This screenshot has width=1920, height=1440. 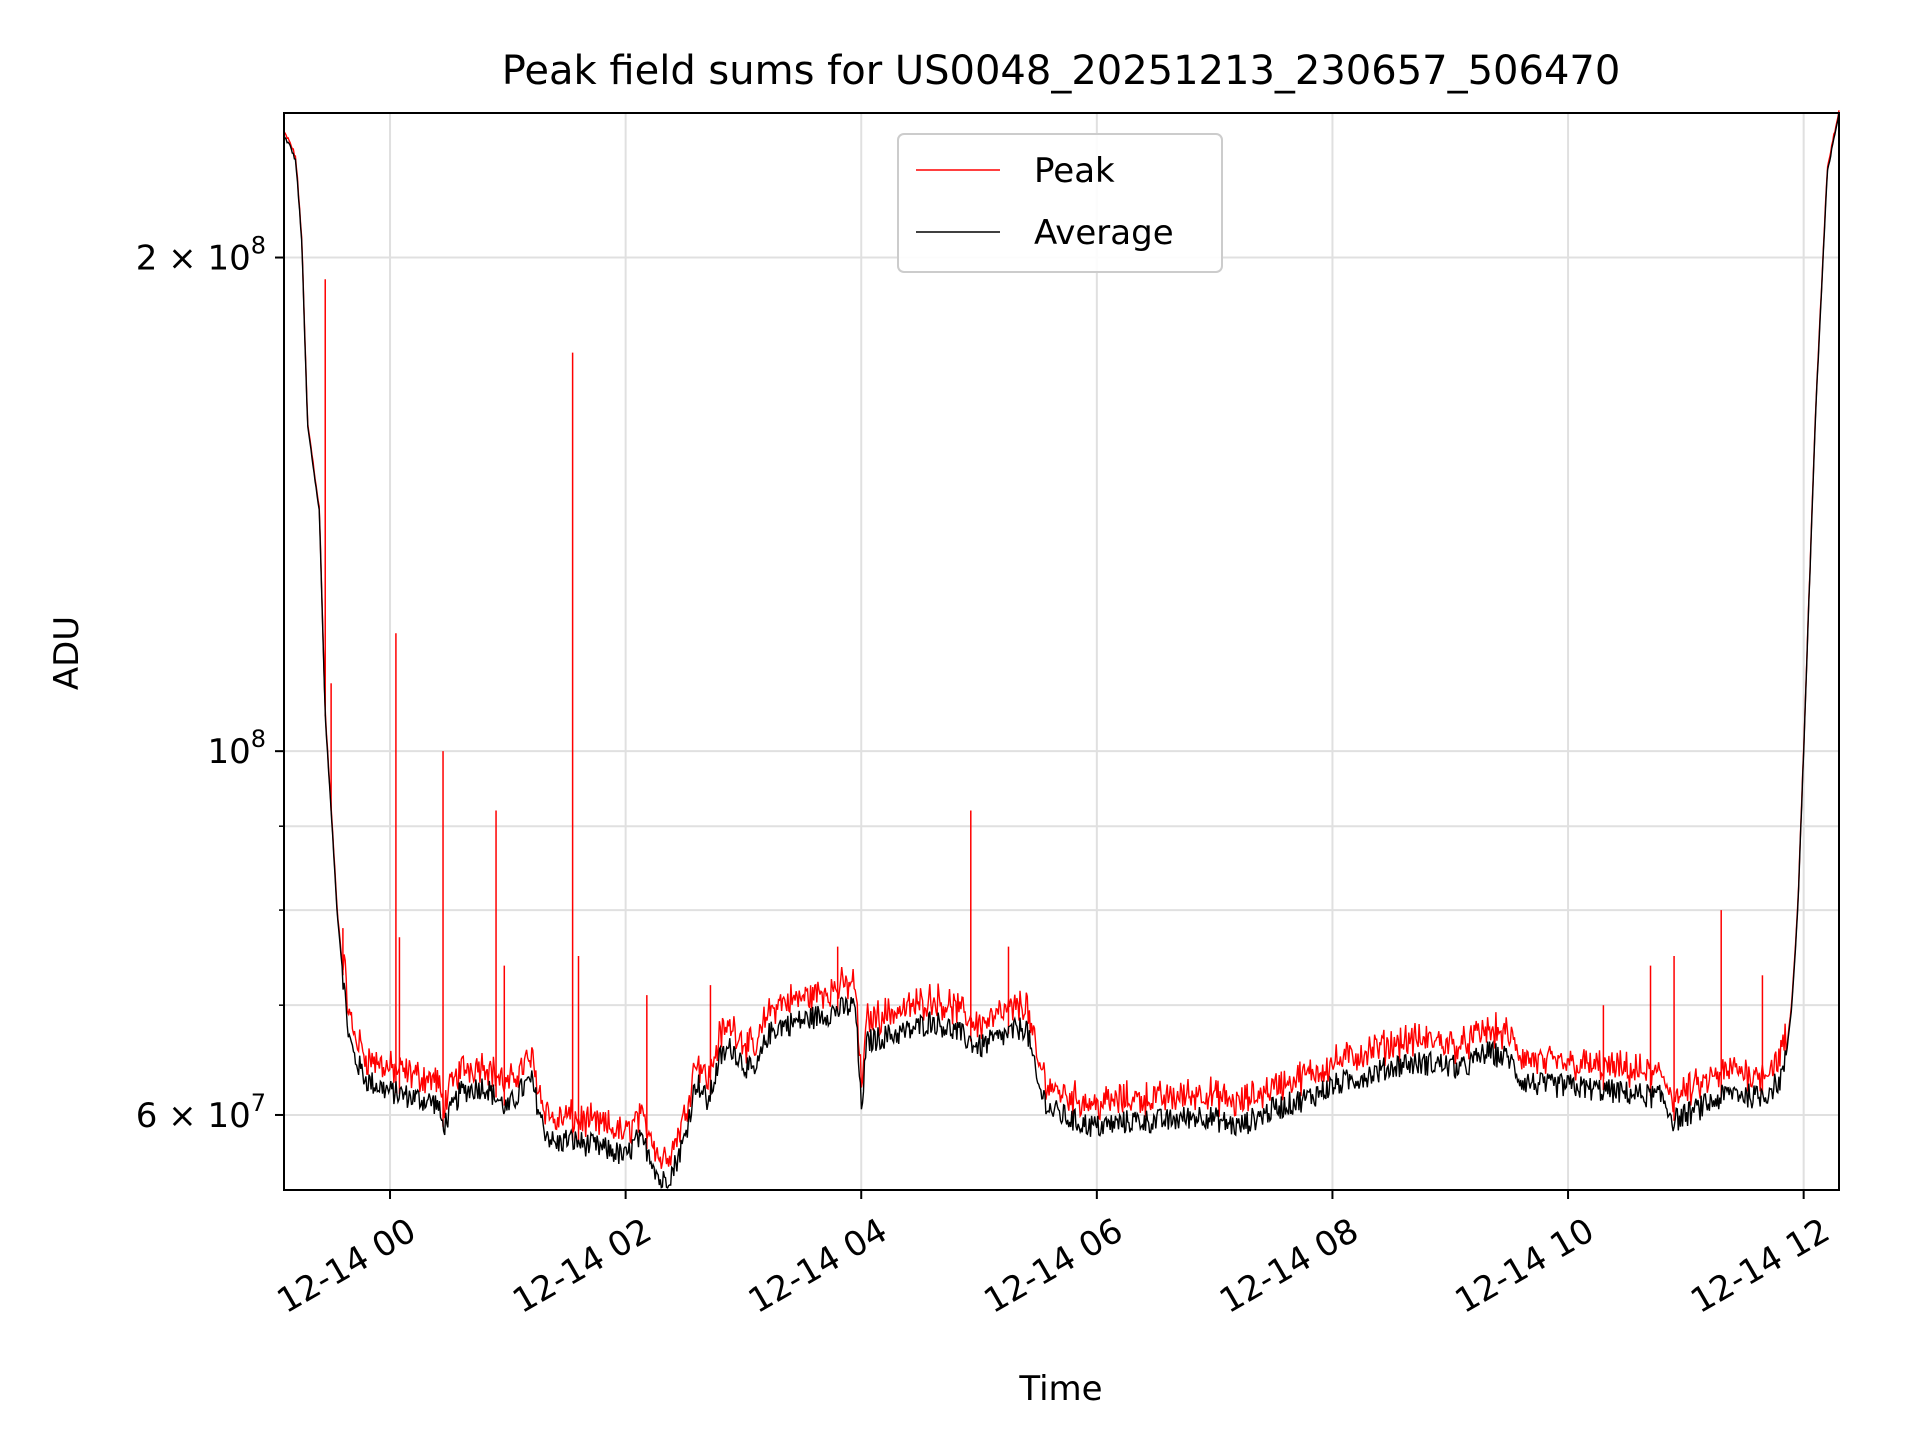 What do you see at coordinates (193, 1116) in the screenshot?
I see `y-tick-label-base: 6 × 10` at bounding box center [193, 1116].